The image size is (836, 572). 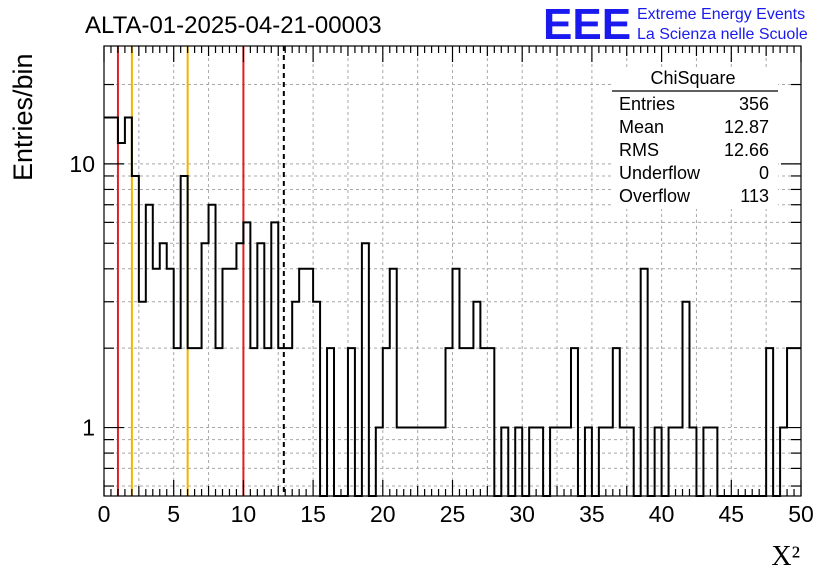 What do you see at coordinates (641, 127) in the screenshot?
I see `stats-label: Mean` at bounding box center [641, 127].